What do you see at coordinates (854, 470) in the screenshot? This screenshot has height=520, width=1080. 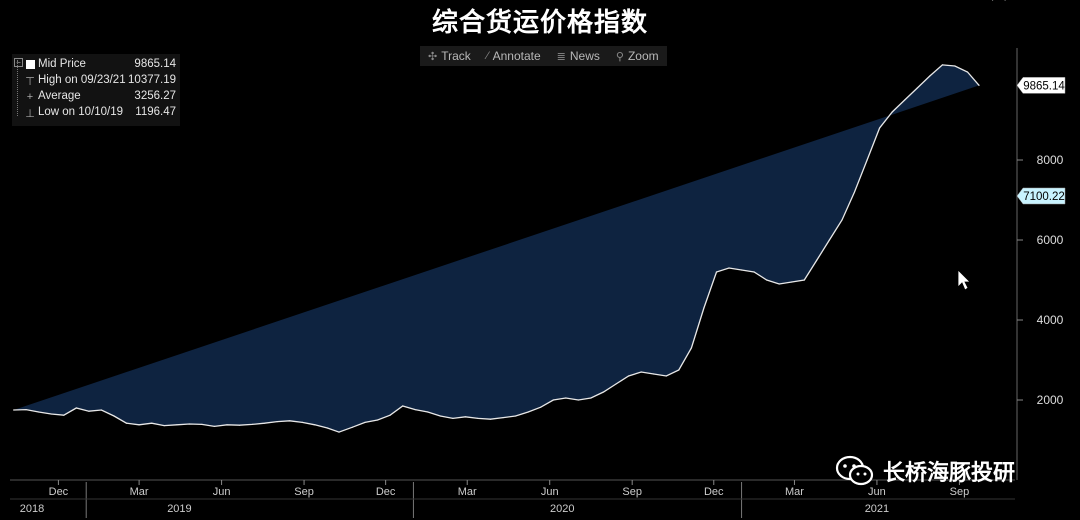 I see `wechat-icon` at bounding box center [854, 470].